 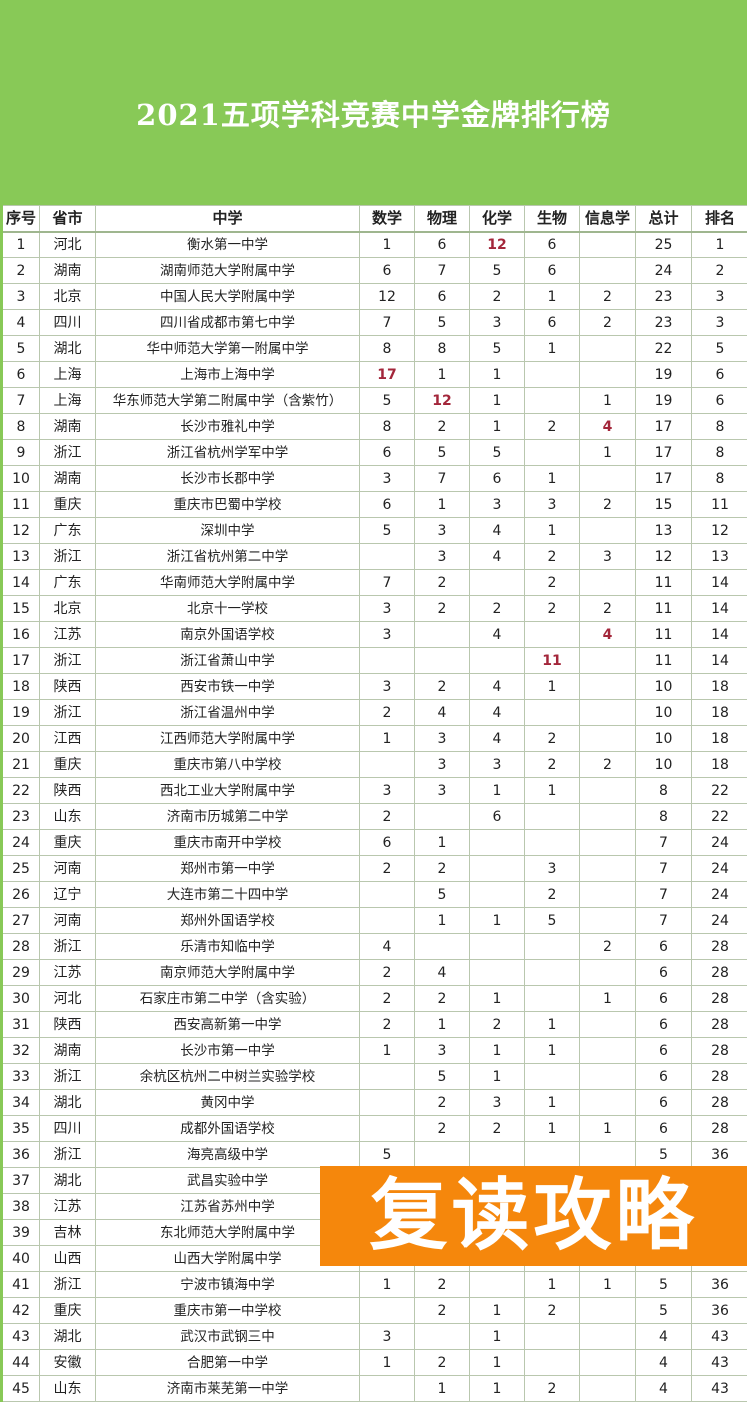 What do you see at coordinates (608, 453) in the screenshot?
I see `cell-informatics: 1` at bounding box center [608, 453].